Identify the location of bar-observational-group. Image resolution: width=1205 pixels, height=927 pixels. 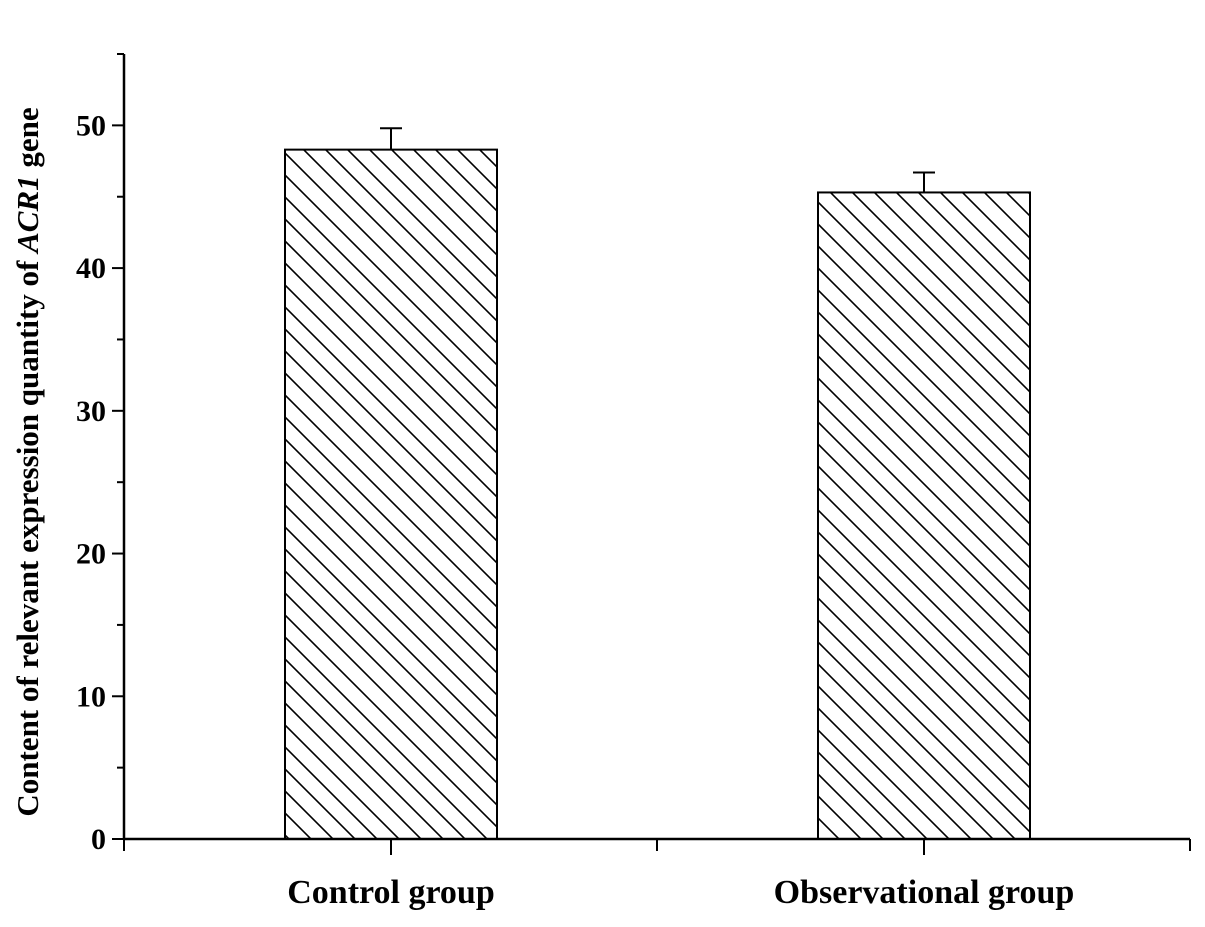
(924, 516).